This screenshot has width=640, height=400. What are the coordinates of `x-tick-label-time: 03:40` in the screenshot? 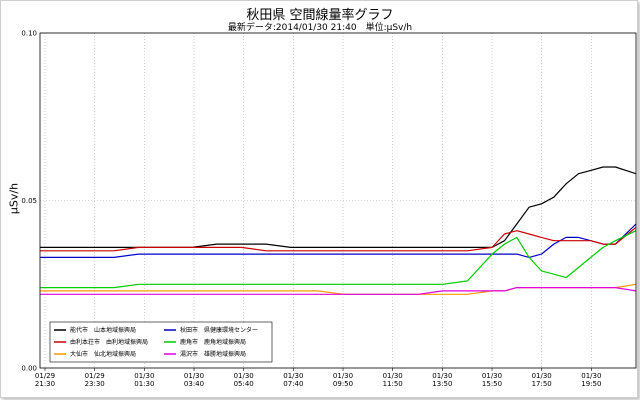 It's located at (194, 384).